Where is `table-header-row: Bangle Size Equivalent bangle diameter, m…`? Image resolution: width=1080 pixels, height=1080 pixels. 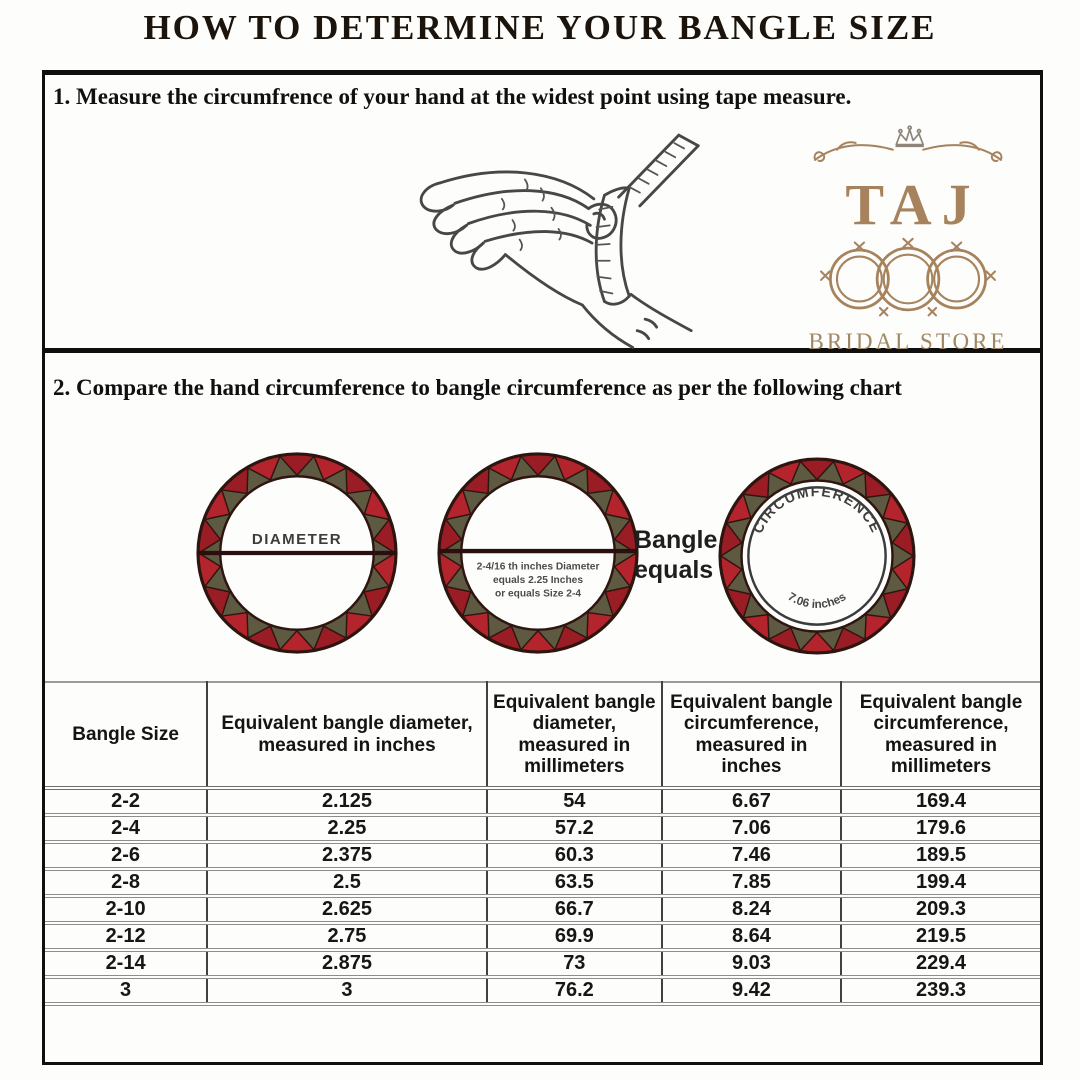
table-header-row: Bangle Size Equivalent bangle diameter, m… is located at coordinates (542, 735).